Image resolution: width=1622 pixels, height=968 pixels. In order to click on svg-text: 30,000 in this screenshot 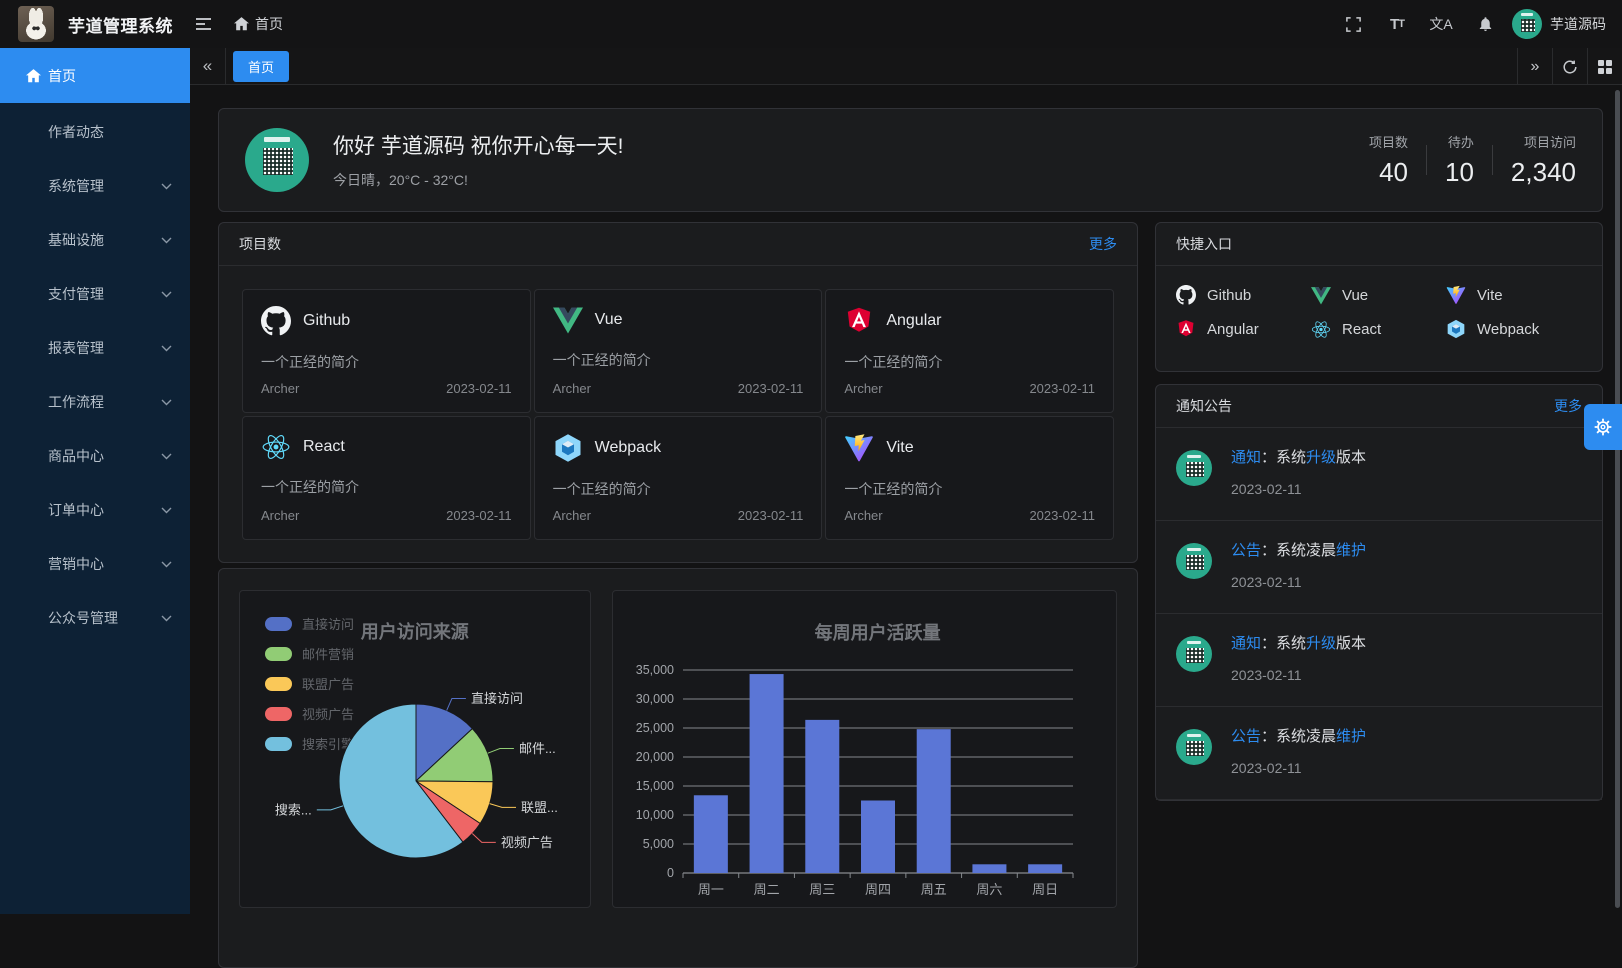, I will do `click(654, 699)`.